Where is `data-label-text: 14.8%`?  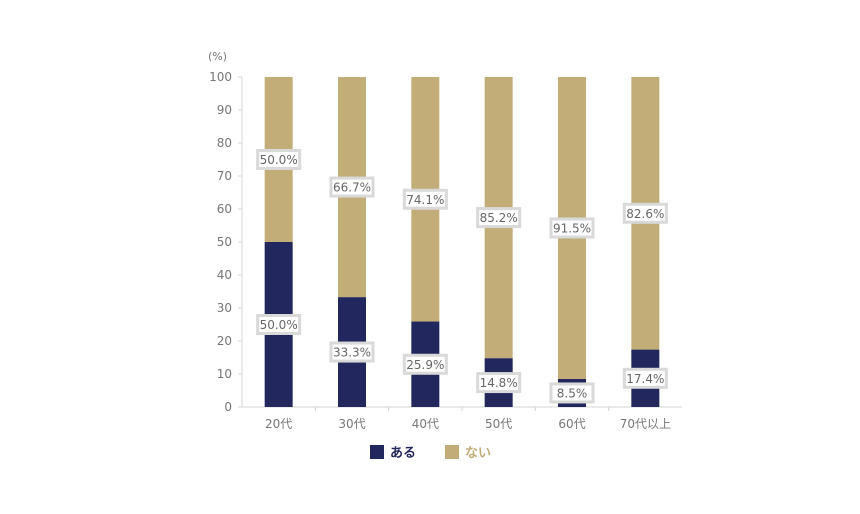
data-label-text: 14.8% is located at coordinates (499, 383).